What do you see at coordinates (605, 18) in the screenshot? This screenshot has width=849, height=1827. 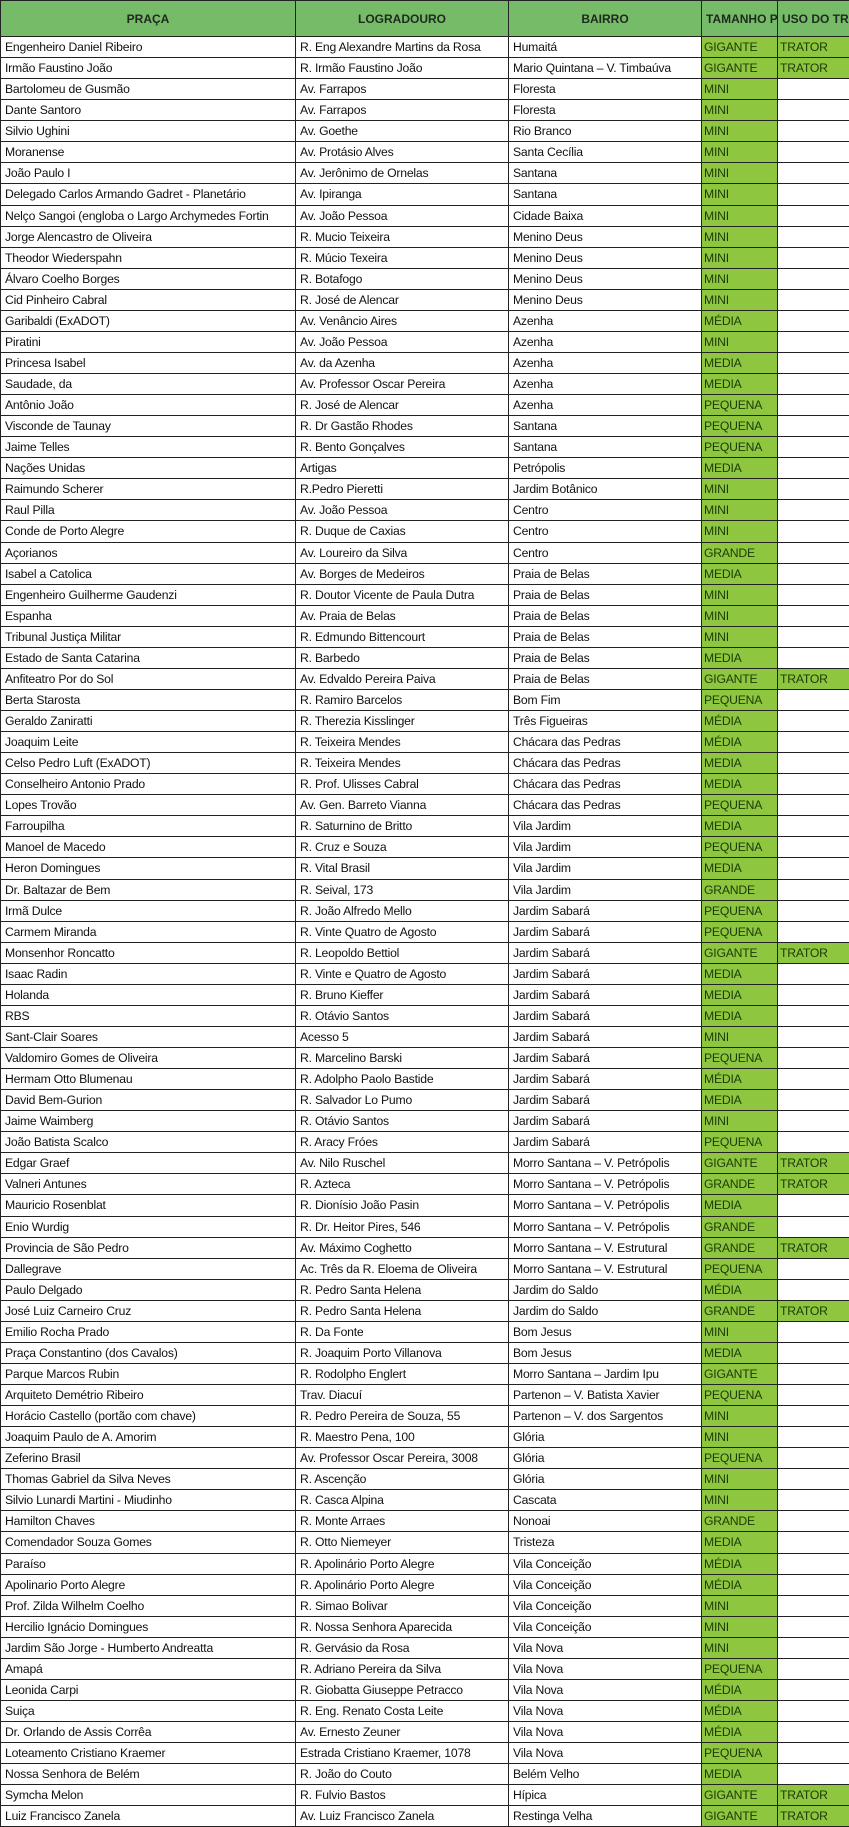 I see `header-bairro: BAIRRO` at bounding box center [605, 18].